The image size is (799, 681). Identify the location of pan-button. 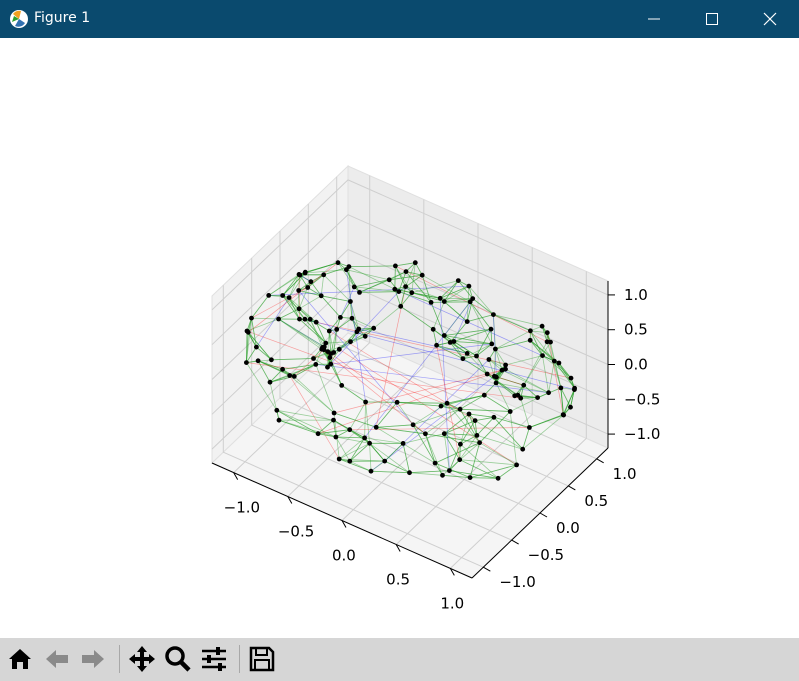
(142, 659).